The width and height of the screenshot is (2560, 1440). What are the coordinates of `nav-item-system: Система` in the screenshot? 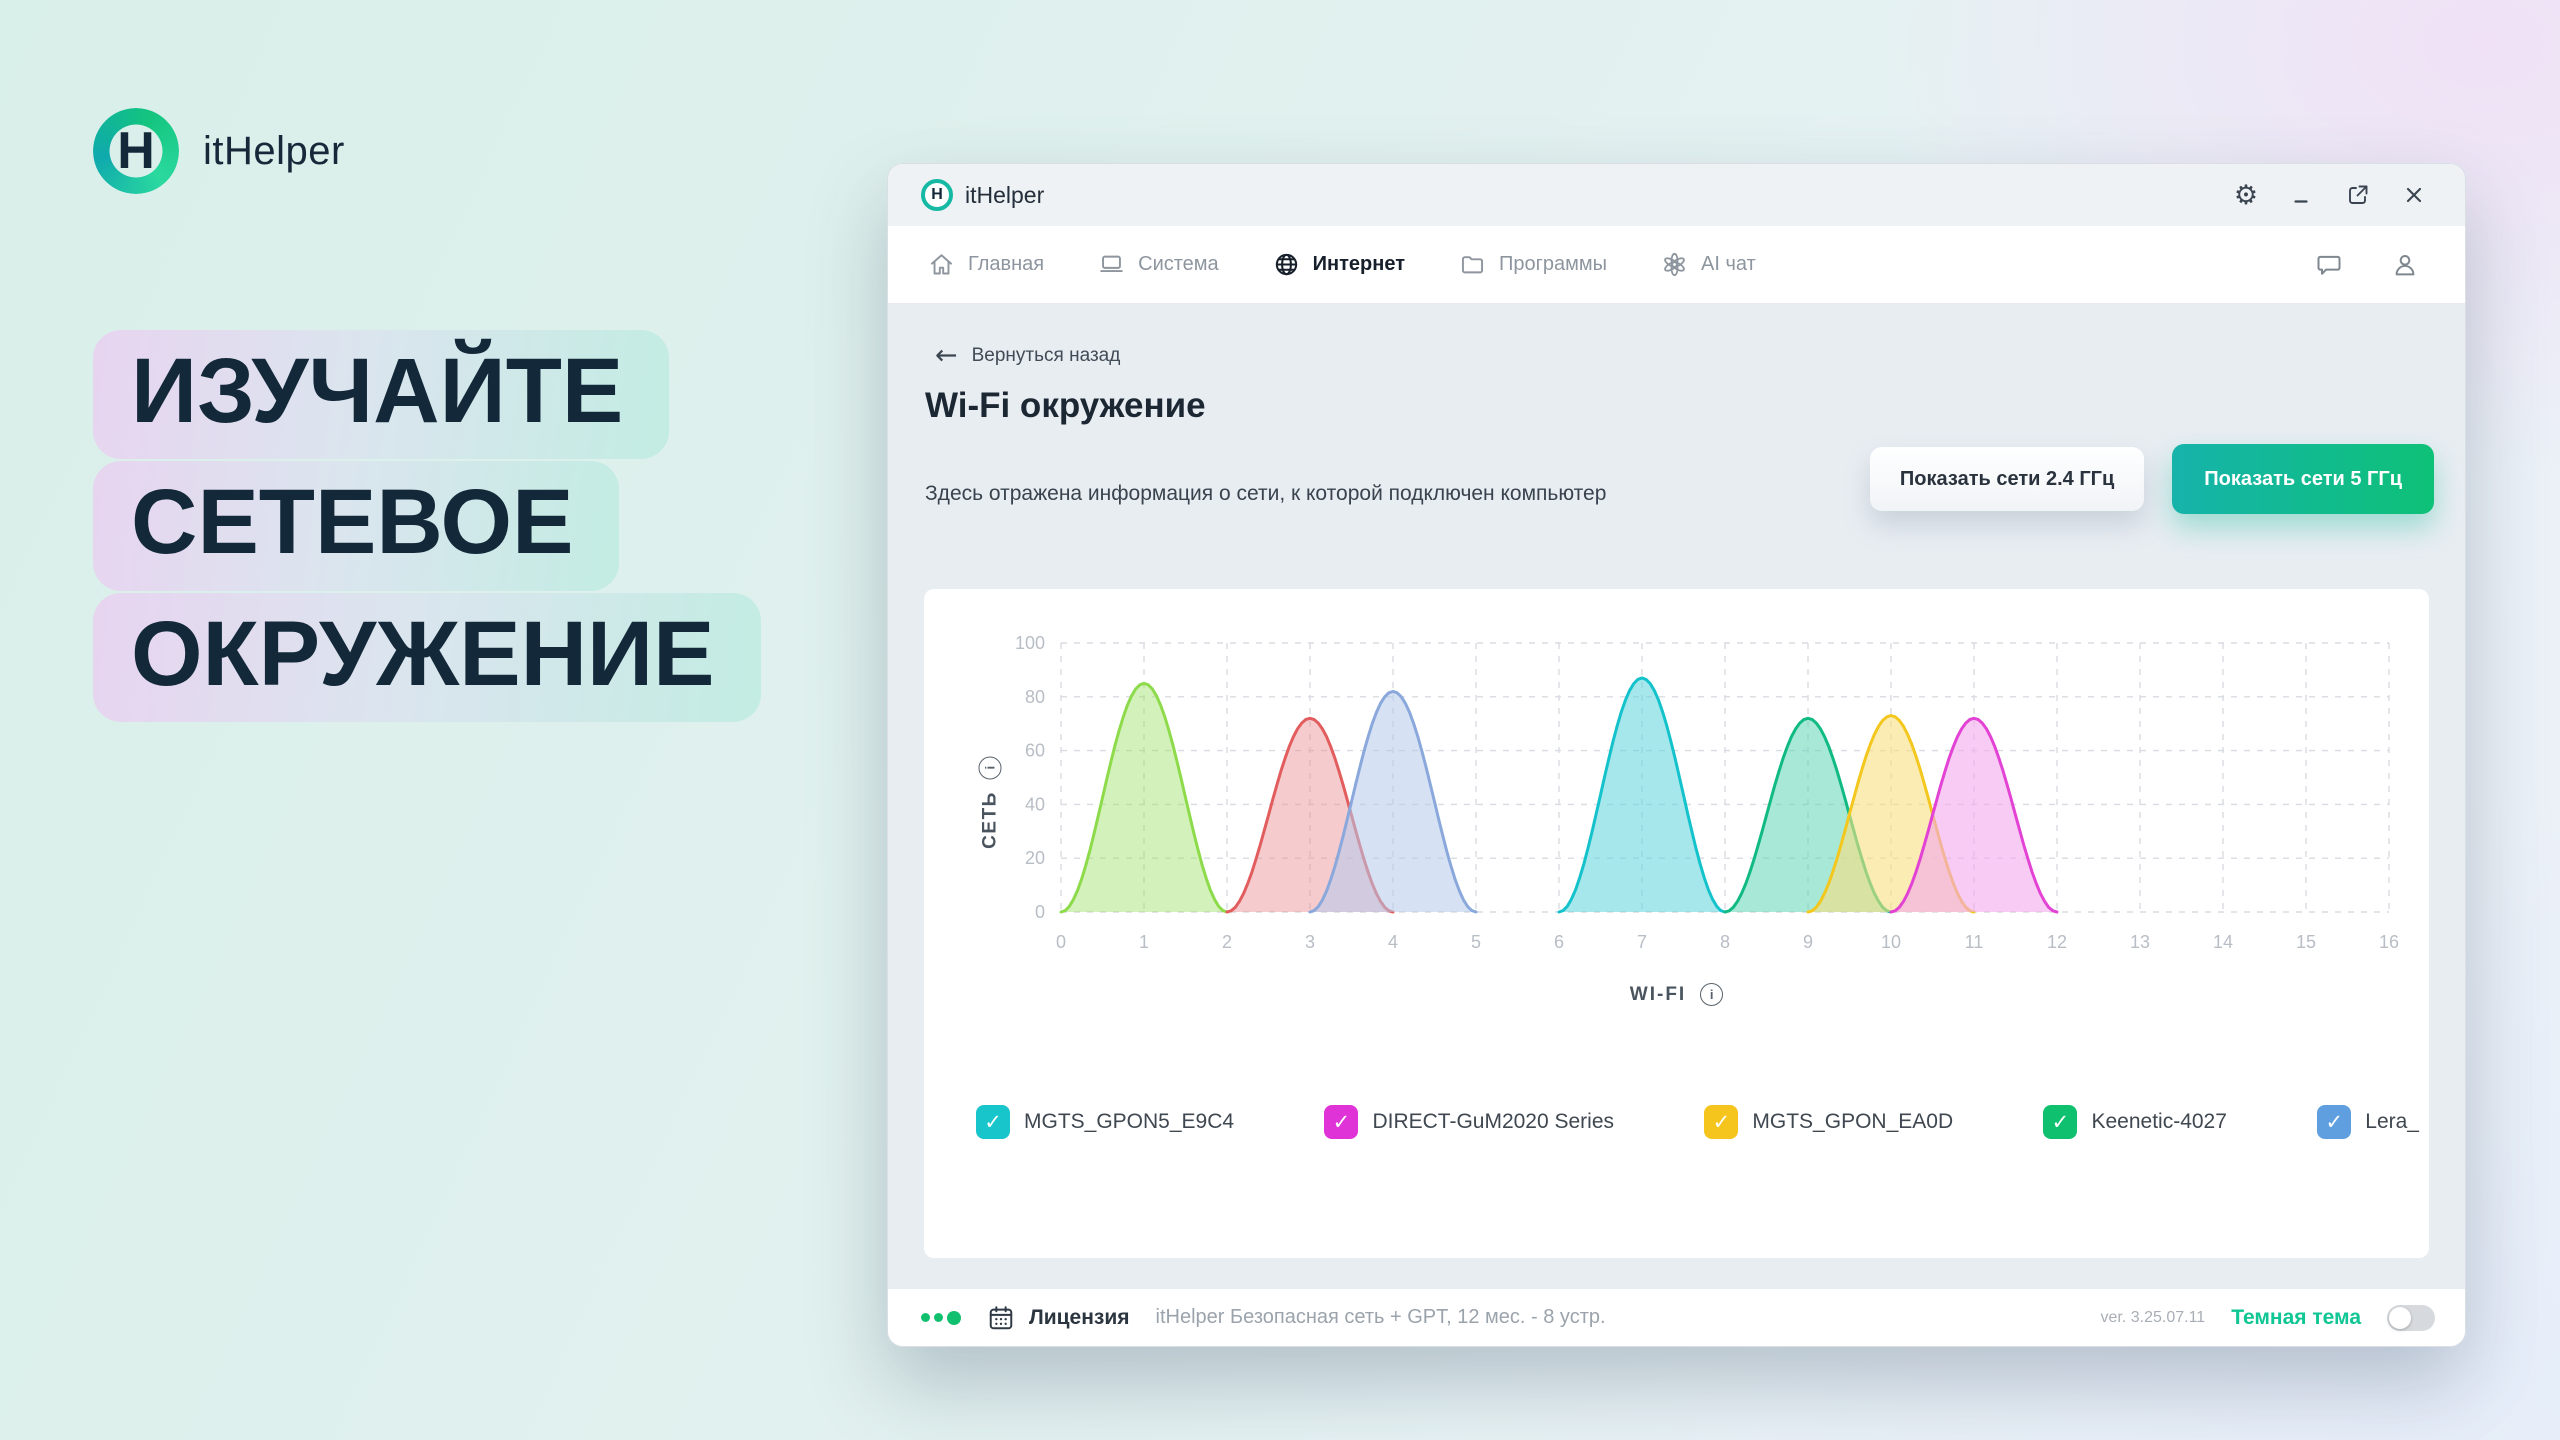 It's located at (1158, 264).